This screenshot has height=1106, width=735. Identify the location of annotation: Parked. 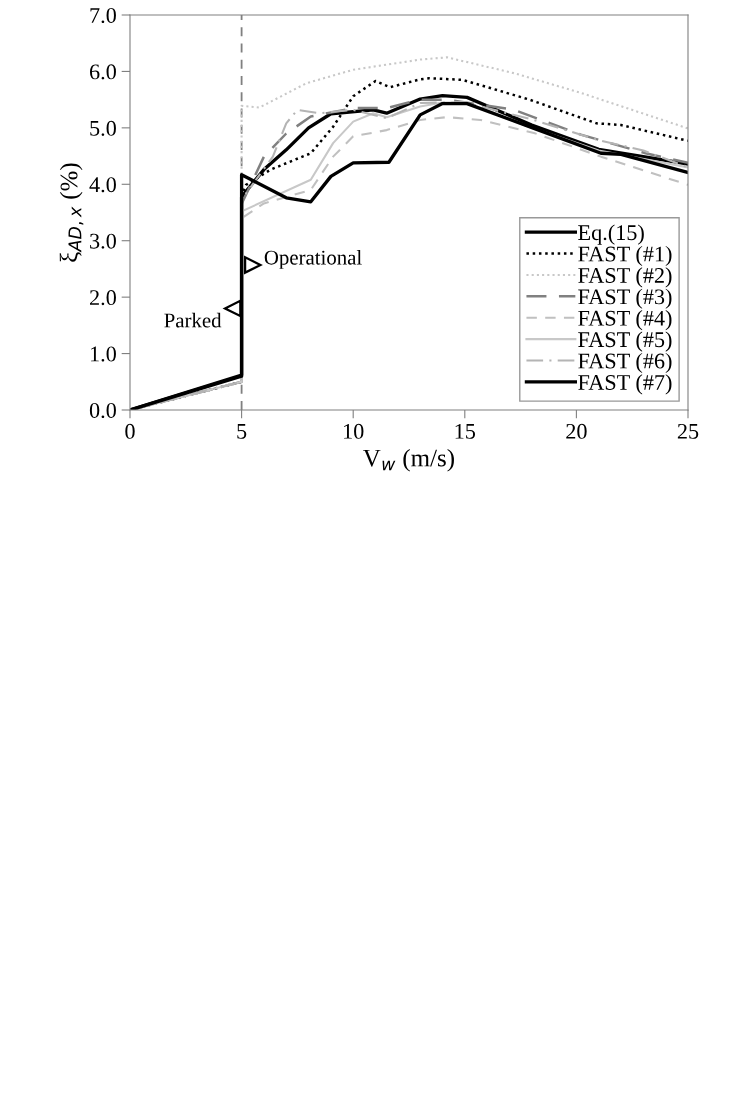
(193, 320).